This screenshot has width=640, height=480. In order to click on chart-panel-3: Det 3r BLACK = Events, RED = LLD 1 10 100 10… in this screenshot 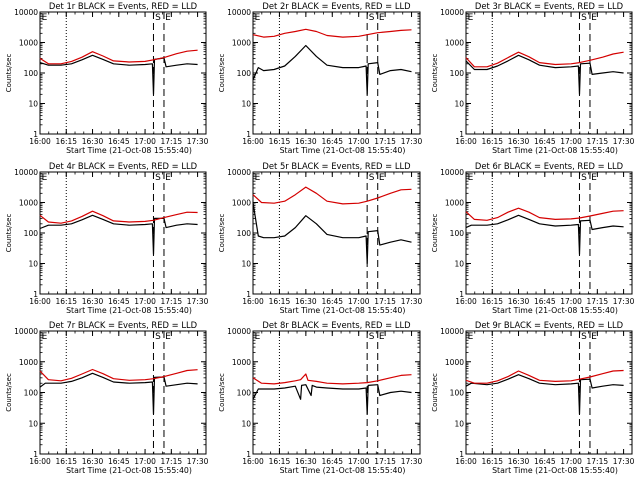, I will do `click(533, 78)`.